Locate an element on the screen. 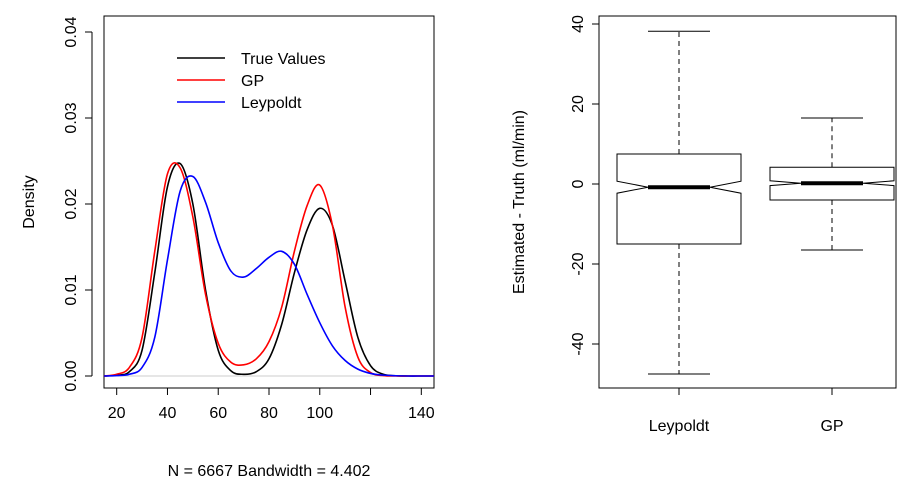  box-gp is located at coordinates (832, 184).